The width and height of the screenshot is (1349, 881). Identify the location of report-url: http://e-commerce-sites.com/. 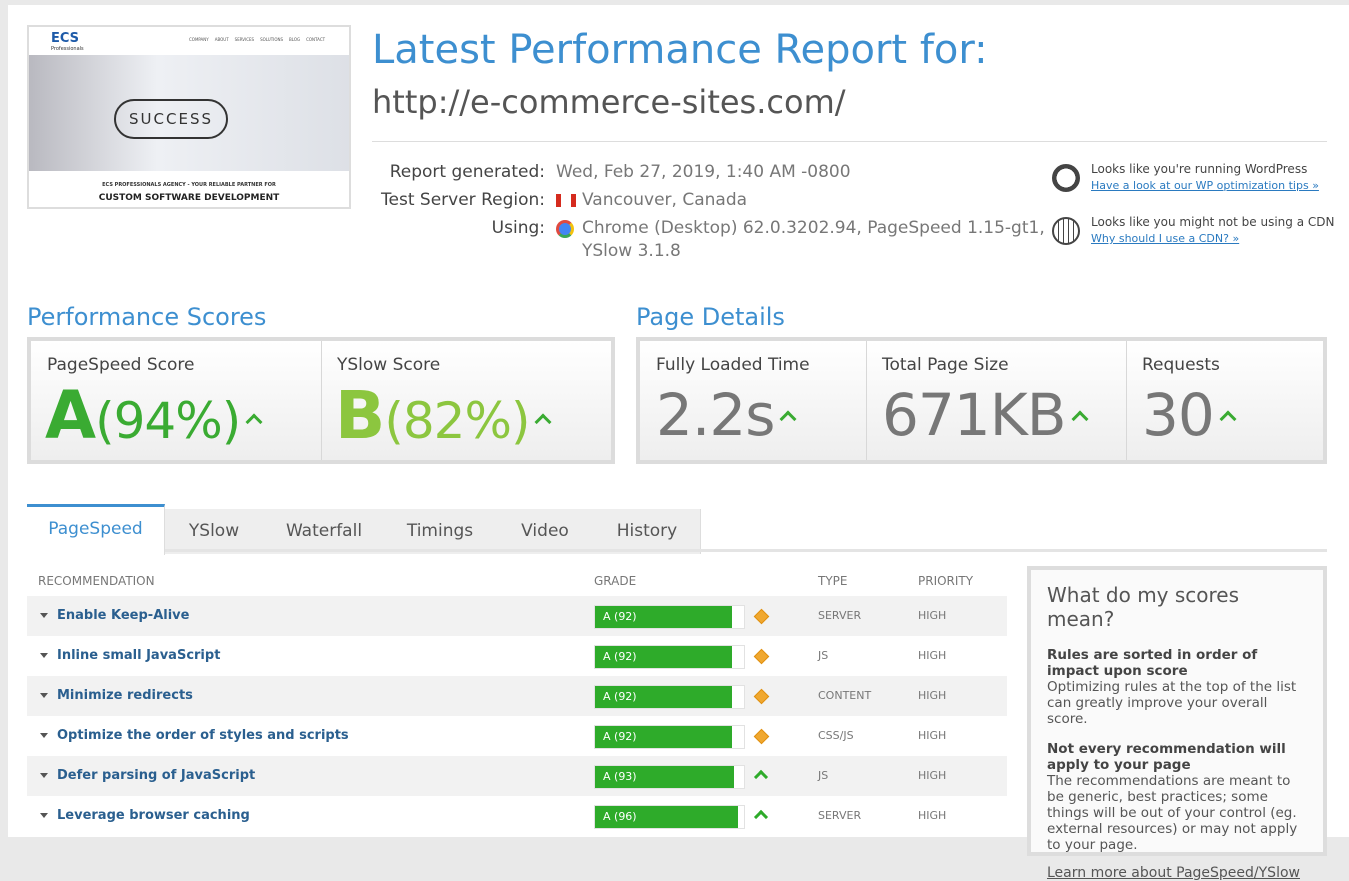
(609, 102).